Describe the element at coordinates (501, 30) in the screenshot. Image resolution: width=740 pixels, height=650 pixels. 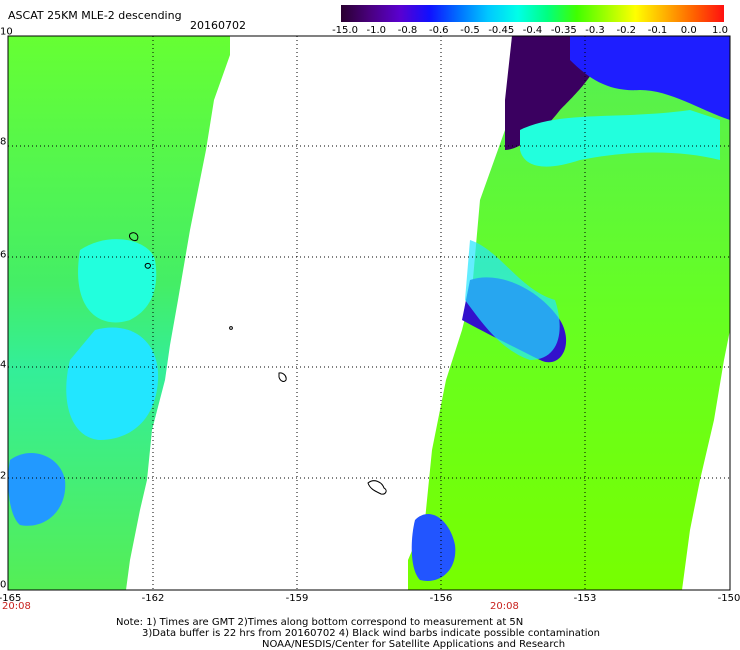
I see `colorbar-tick-label: -0.45` at that location.